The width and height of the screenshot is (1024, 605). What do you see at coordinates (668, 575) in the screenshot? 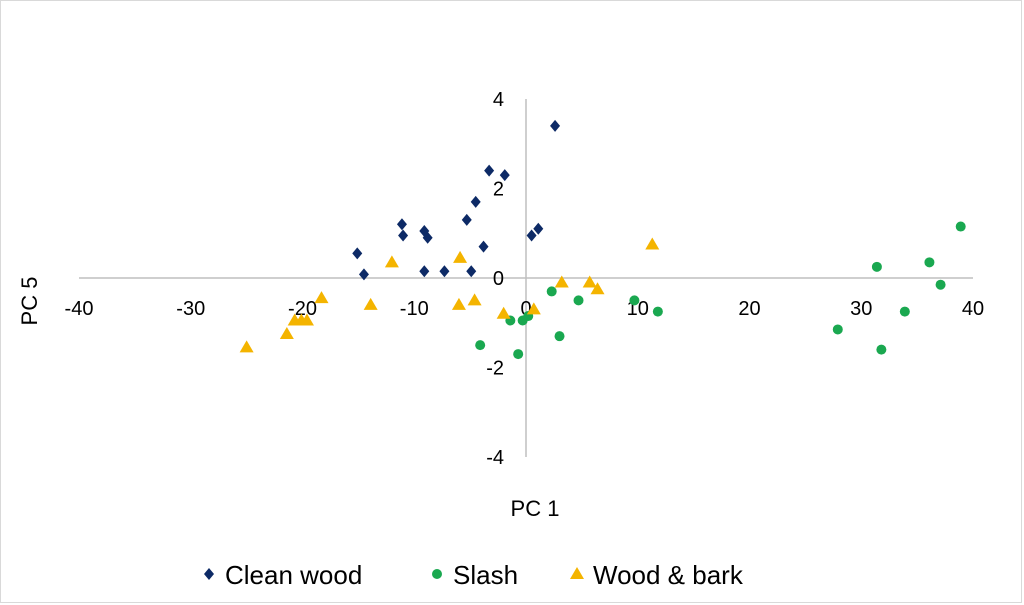
I see `legend-label: Wood & bark` at bounding box center [668, 575].